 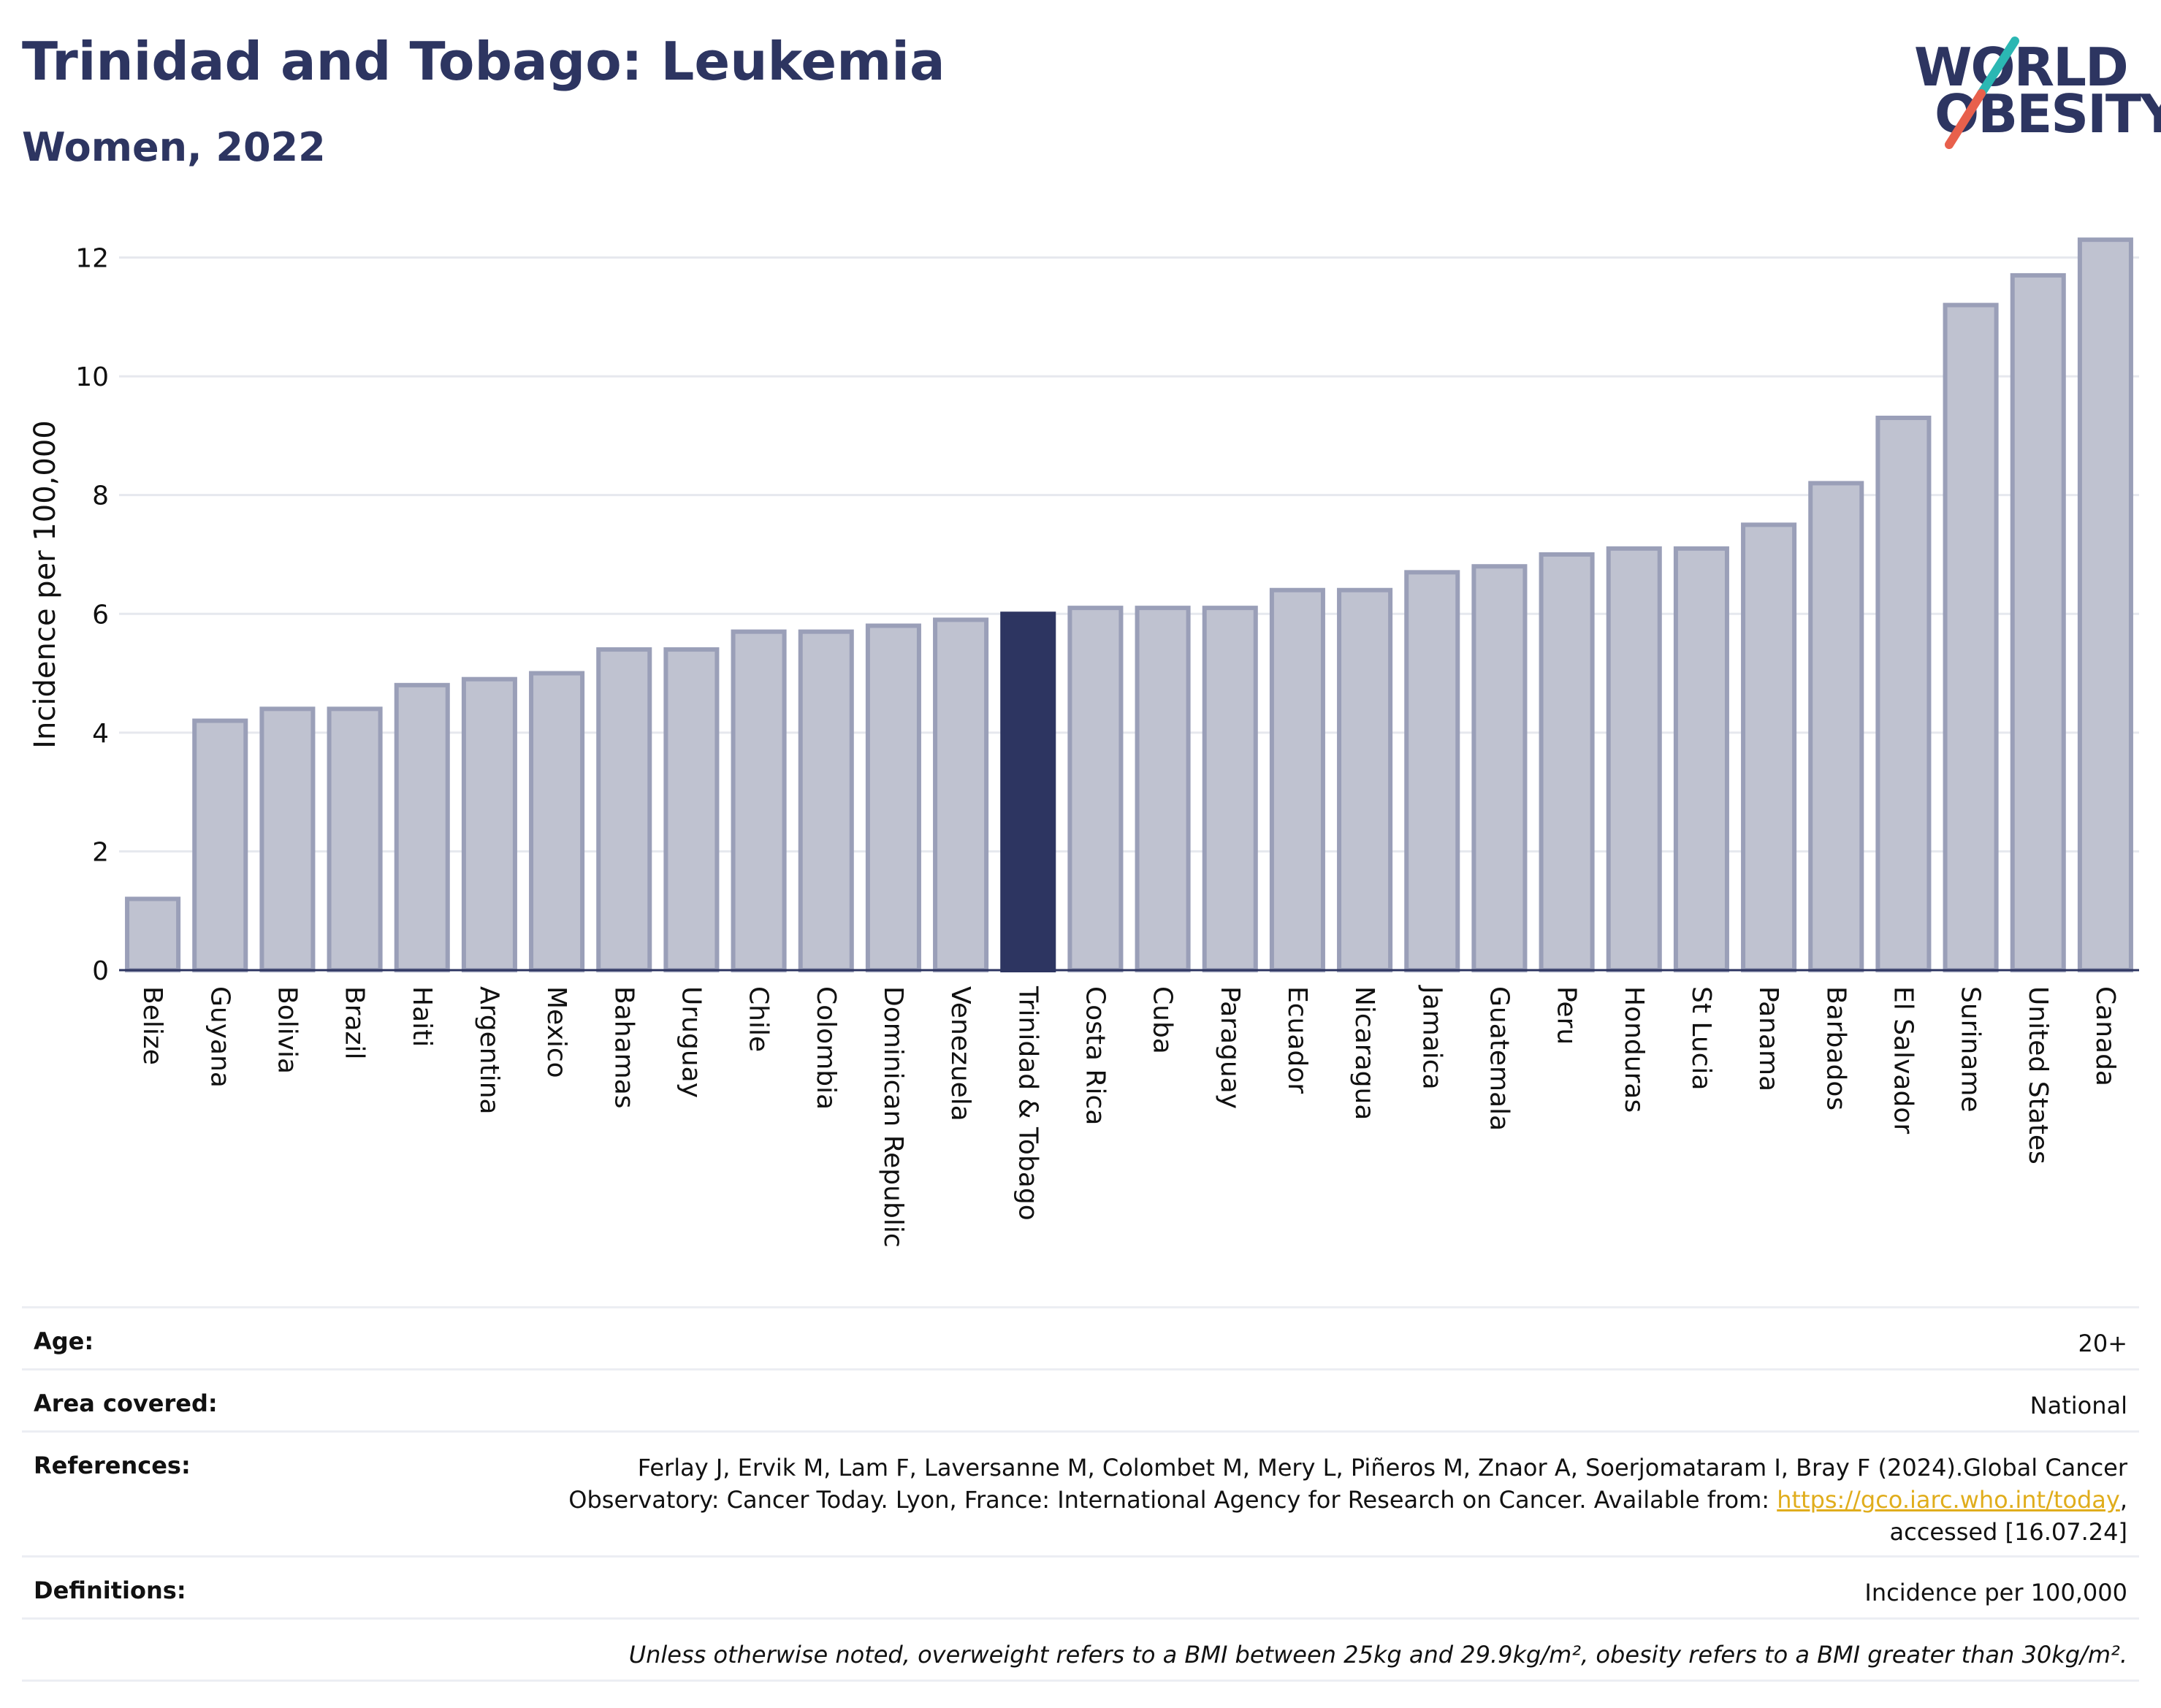 I want to click on info-row-area: Area covered: National, so click(x=1080, y=1399).